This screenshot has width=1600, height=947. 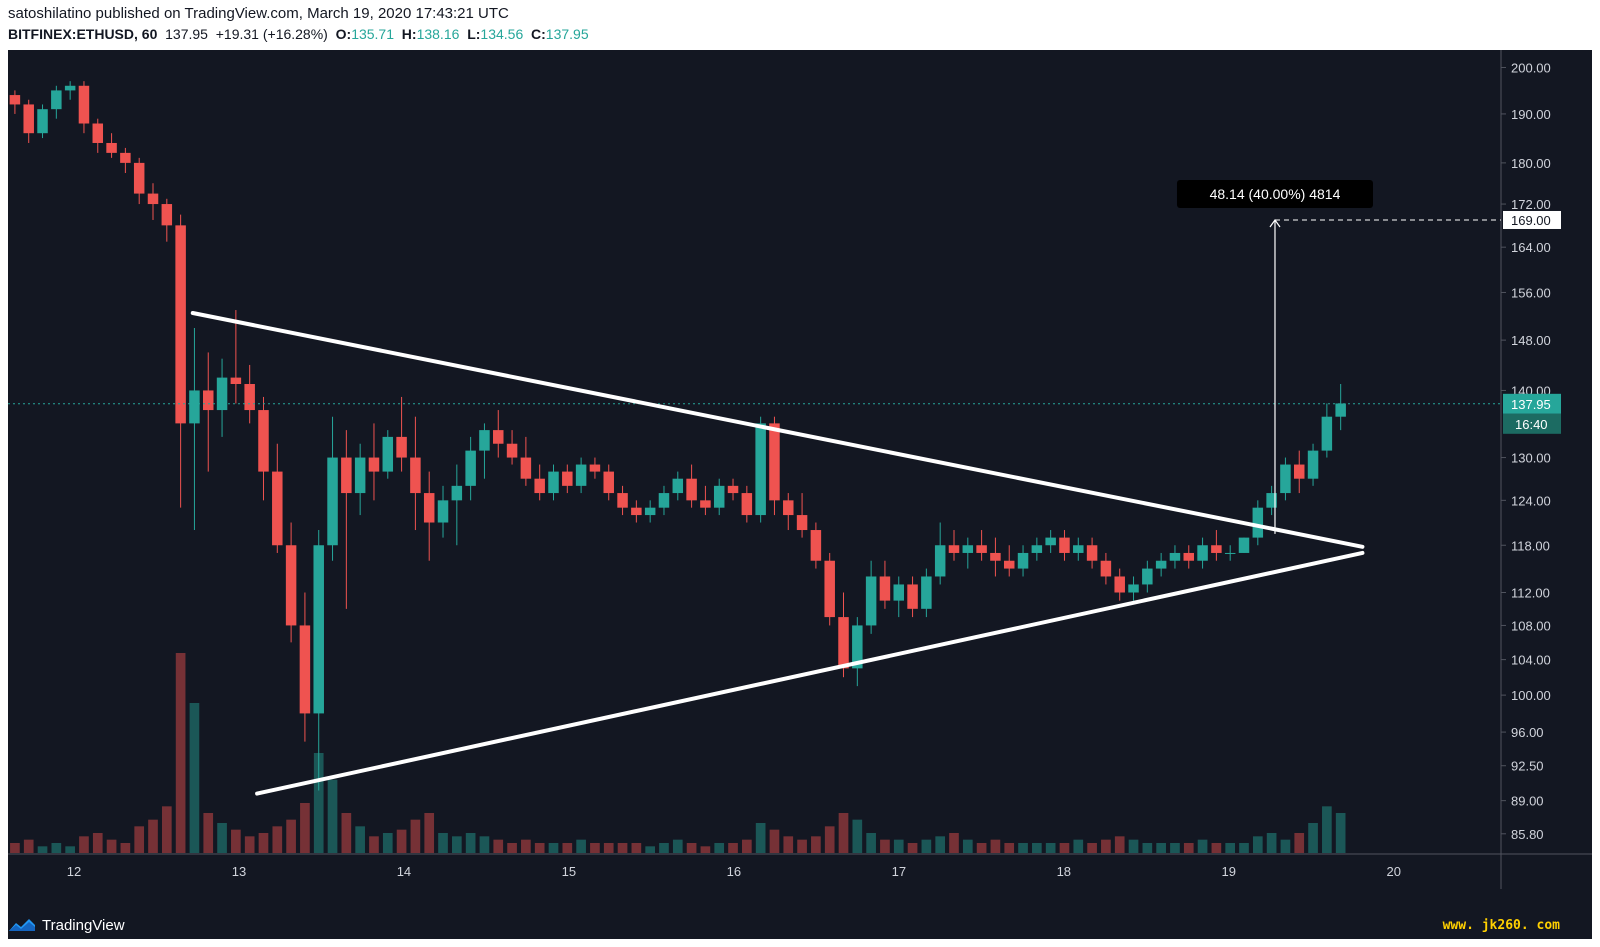 What do you see at coordinates (1531, 163) in the screenshot?
I see `price-tick-label: 180.00` at bounding box center [1531, 163].